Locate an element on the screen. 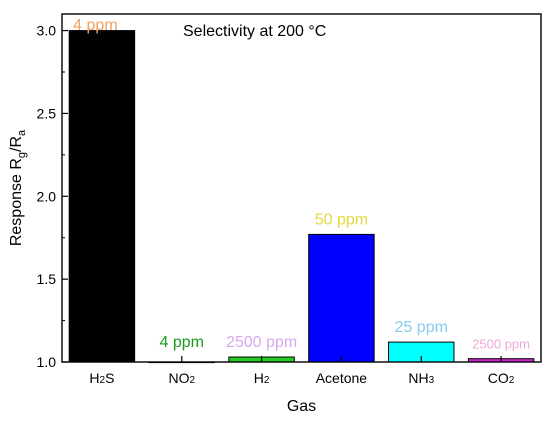 Image resolution: width=550 pixels, height=425 pixels. x-tick-label-main: CO is located at coordinates (498, 378).